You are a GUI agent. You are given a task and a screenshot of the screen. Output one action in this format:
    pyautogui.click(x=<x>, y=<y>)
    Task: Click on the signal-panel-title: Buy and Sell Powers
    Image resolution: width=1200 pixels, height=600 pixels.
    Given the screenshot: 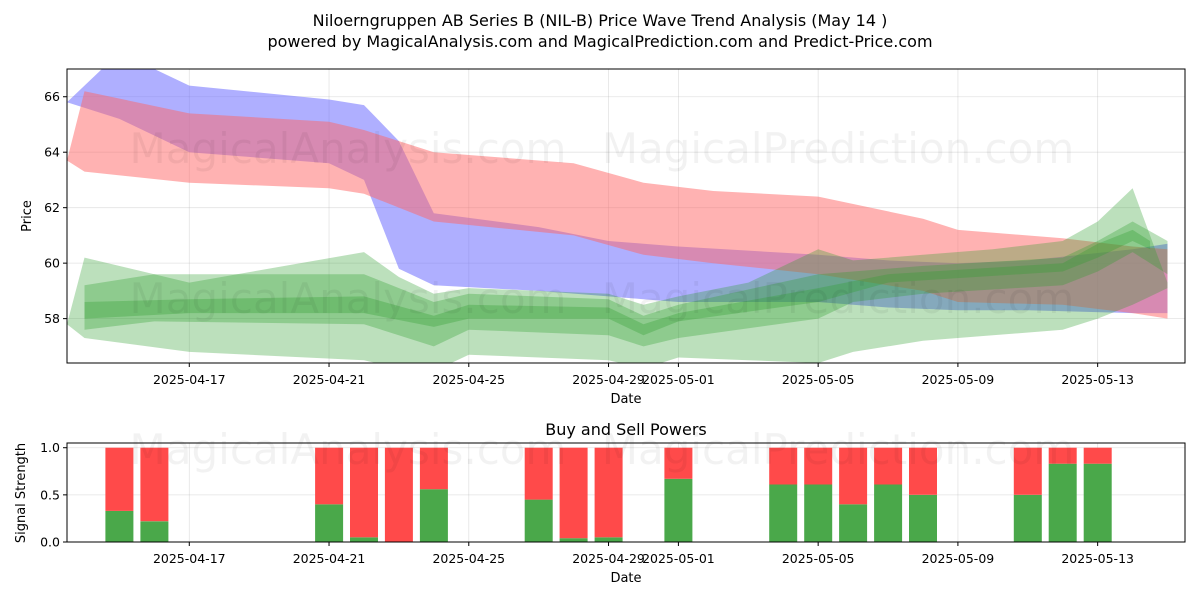 What is the action you would take?
    pyautogui.click(x=626, y=429)
    